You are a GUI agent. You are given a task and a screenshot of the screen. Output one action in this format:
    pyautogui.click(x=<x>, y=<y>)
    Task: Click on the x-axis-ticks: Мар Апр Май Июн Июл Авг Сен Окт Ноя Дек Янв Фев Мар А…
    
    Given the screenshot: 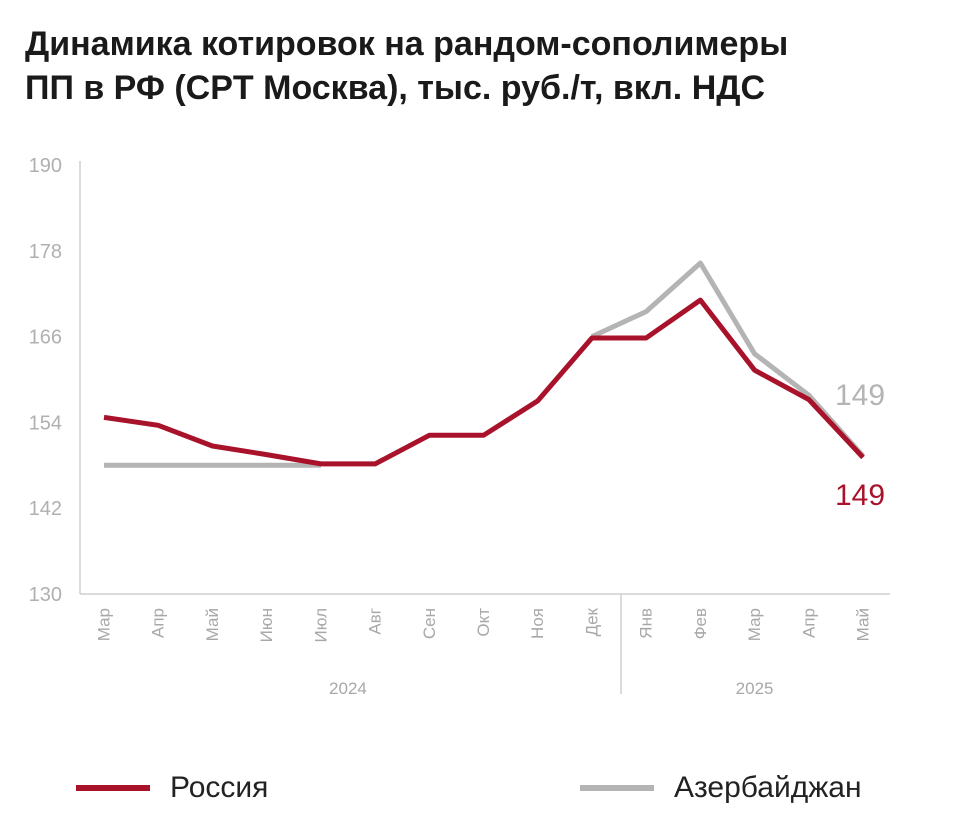 What is the action you would take?
    pyautogui.click(x=484, y=624)
    